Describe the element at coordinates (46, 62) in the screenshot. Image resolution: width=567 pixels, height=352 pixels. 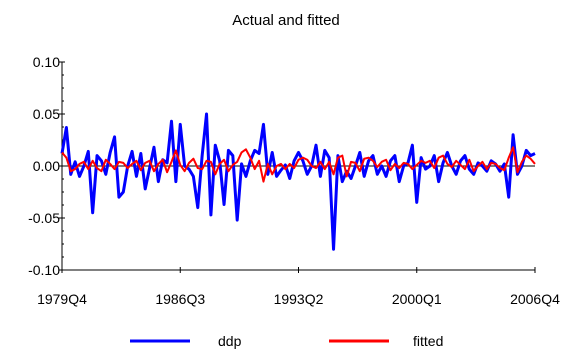
I see `y-tick-label: 0.10` at that location.